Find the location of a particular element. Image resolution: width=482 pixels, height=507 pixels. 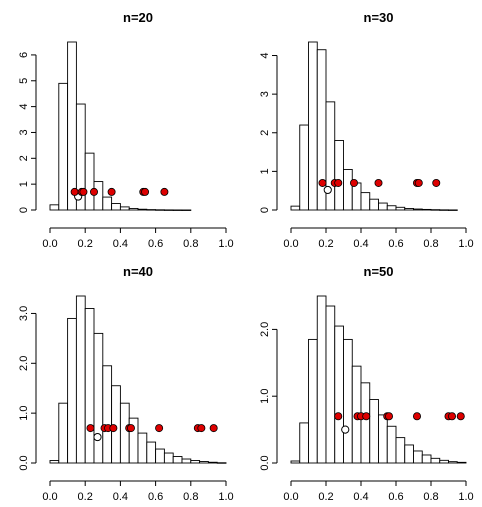

y-tick-label: 5 is located at coordinates (24, 81).